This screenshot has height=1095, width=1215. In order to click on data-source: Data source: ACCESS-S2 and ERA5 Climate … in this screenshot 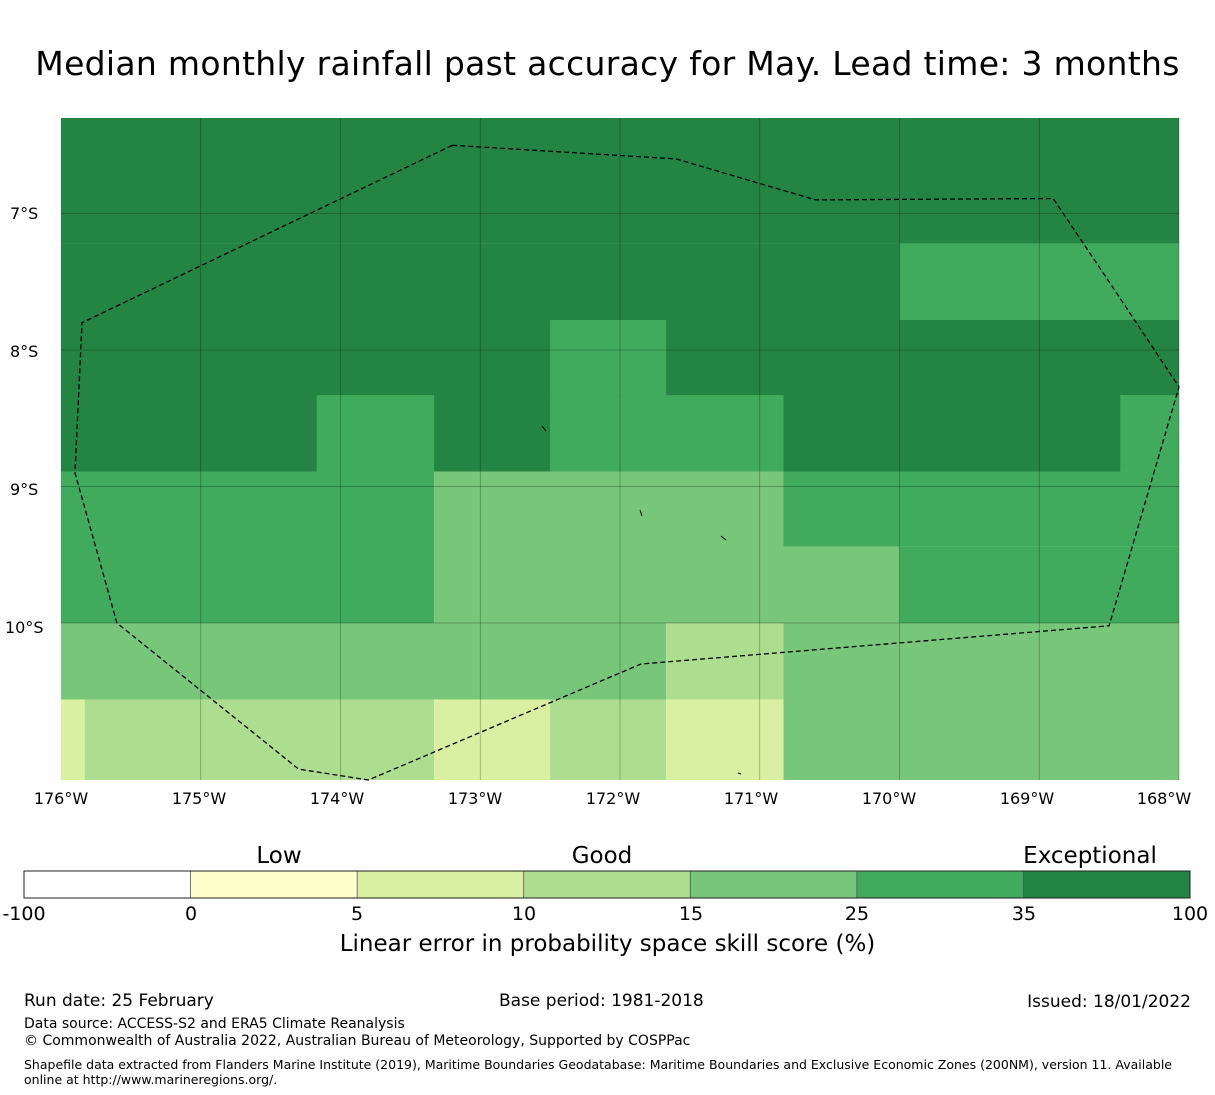, I will do `click(214, 1024)`.